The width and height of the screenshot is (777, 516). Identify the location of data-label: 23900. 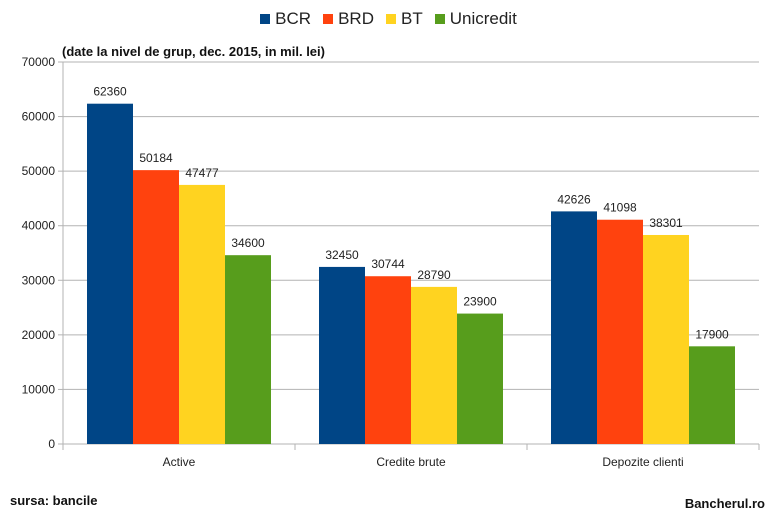
(480, 302).